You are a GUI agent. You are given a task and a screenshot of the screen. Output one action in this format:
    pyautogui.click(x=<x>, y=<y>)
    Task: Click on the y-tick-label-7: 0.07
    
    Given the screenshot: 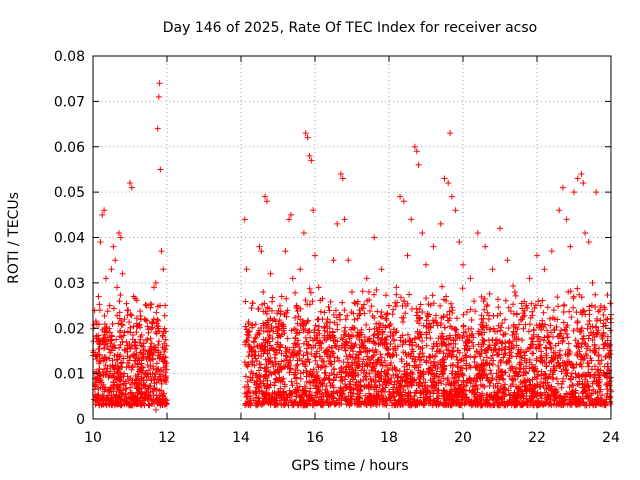 What is the action you would take?
    pyautogui.click(x=69, y=102)
    